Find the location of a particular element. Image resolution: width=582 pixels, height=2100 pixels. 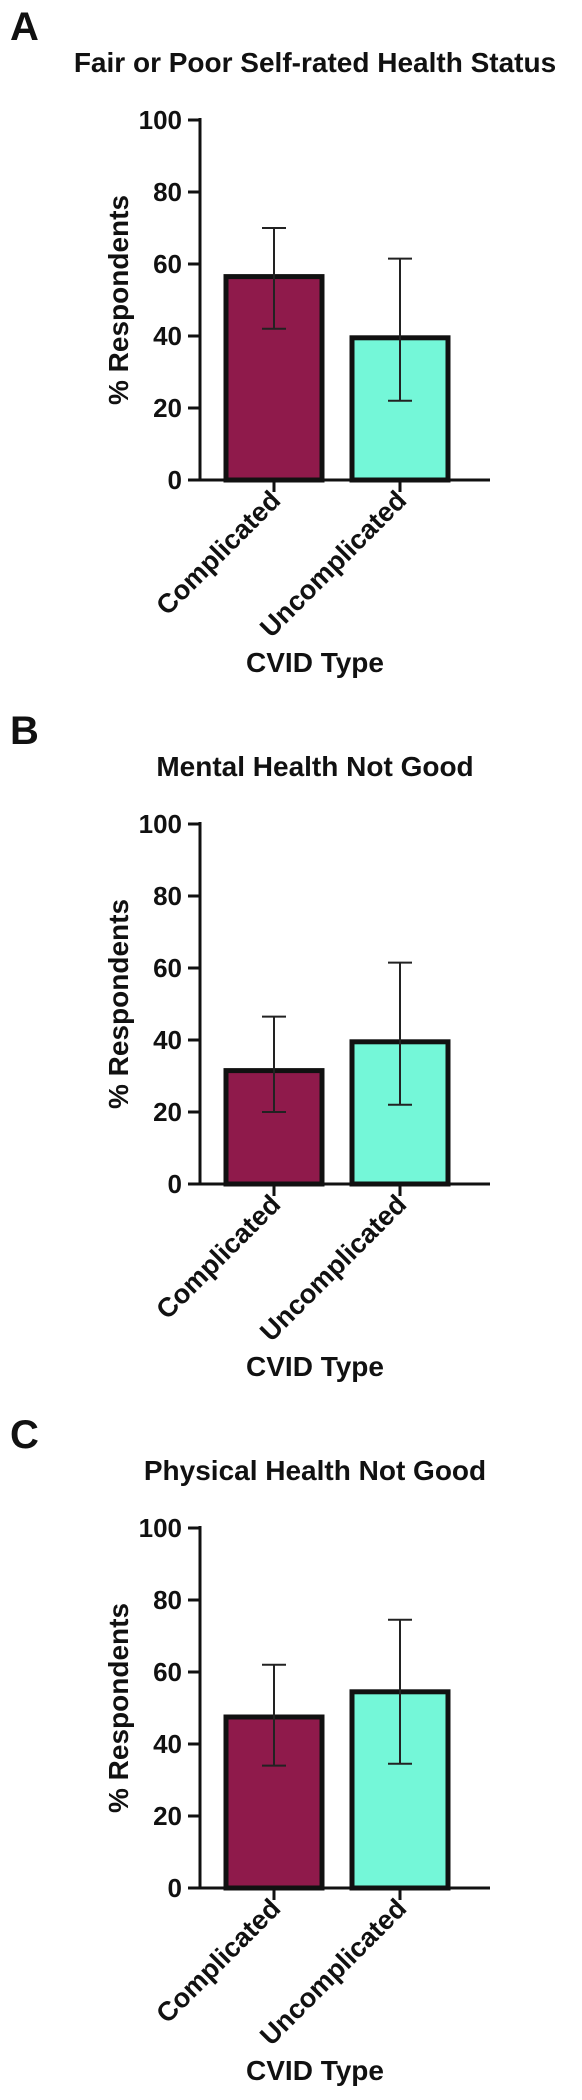

chart-title: Physical Health Not Good is located at coordinates (315, 1470).